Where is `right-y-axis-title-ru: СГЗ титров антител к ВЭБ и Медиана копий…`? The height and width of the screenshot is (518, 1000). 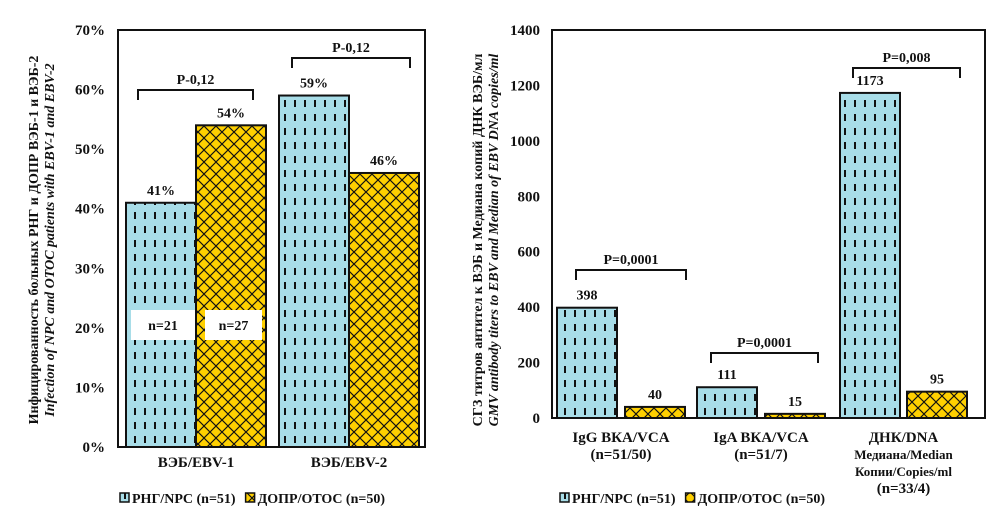
right-y-axis-title-ru: СГЗ титров антител к ВЭБ и Медиана копий… is located at coordinates (478, 239).